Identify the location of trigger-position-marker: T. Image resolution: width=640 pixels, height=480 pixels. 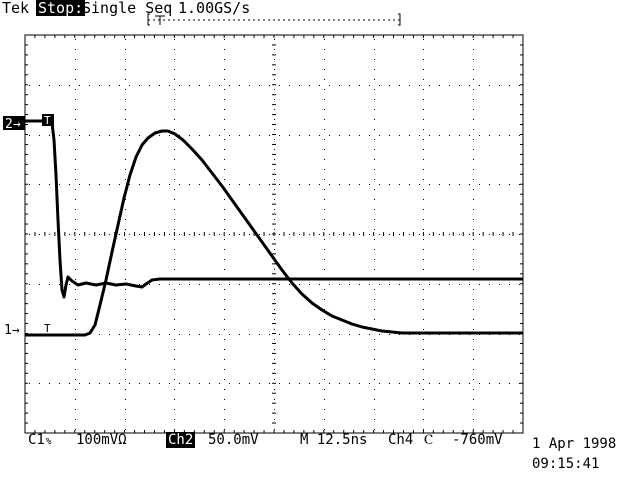
(47, 328).